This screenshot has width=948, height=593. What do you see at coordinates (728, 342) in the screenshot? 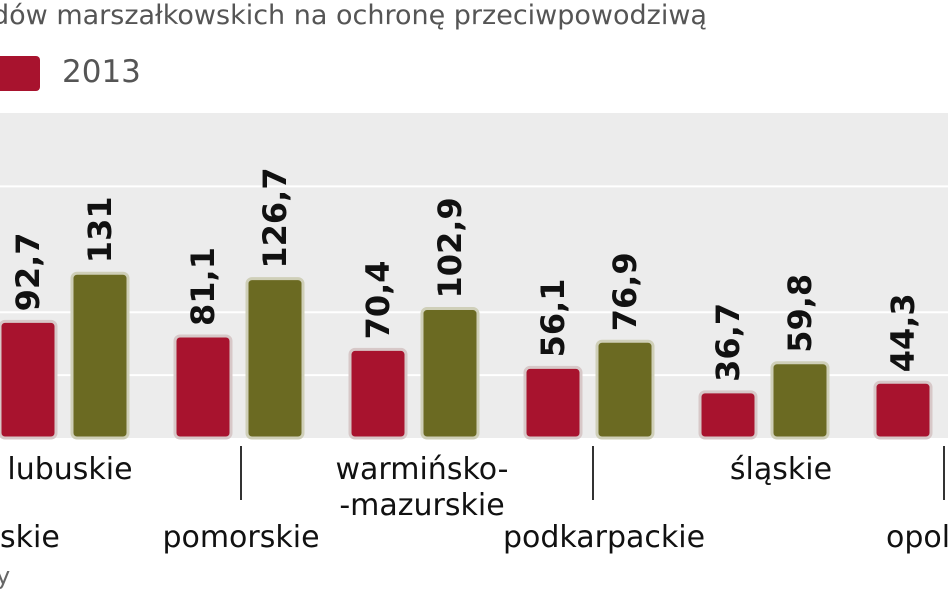
I see `value-label-slaskie-series-1: 36,7` at bounding box center [728, 342].